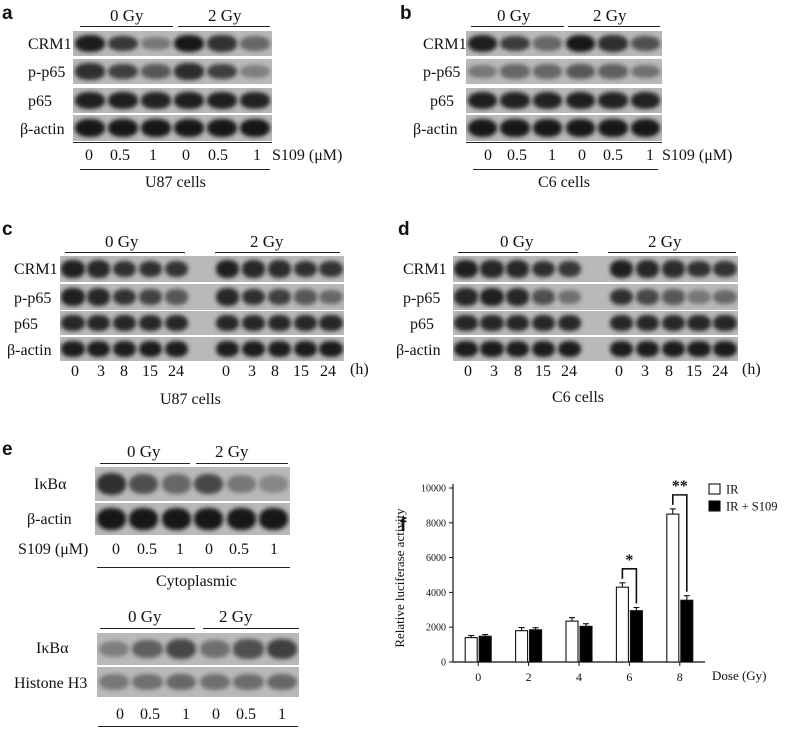  What do you see at coordinates (629, 677) in the screenshot?
I see `x-tick-label: 6` at bounding box center [629, 677].